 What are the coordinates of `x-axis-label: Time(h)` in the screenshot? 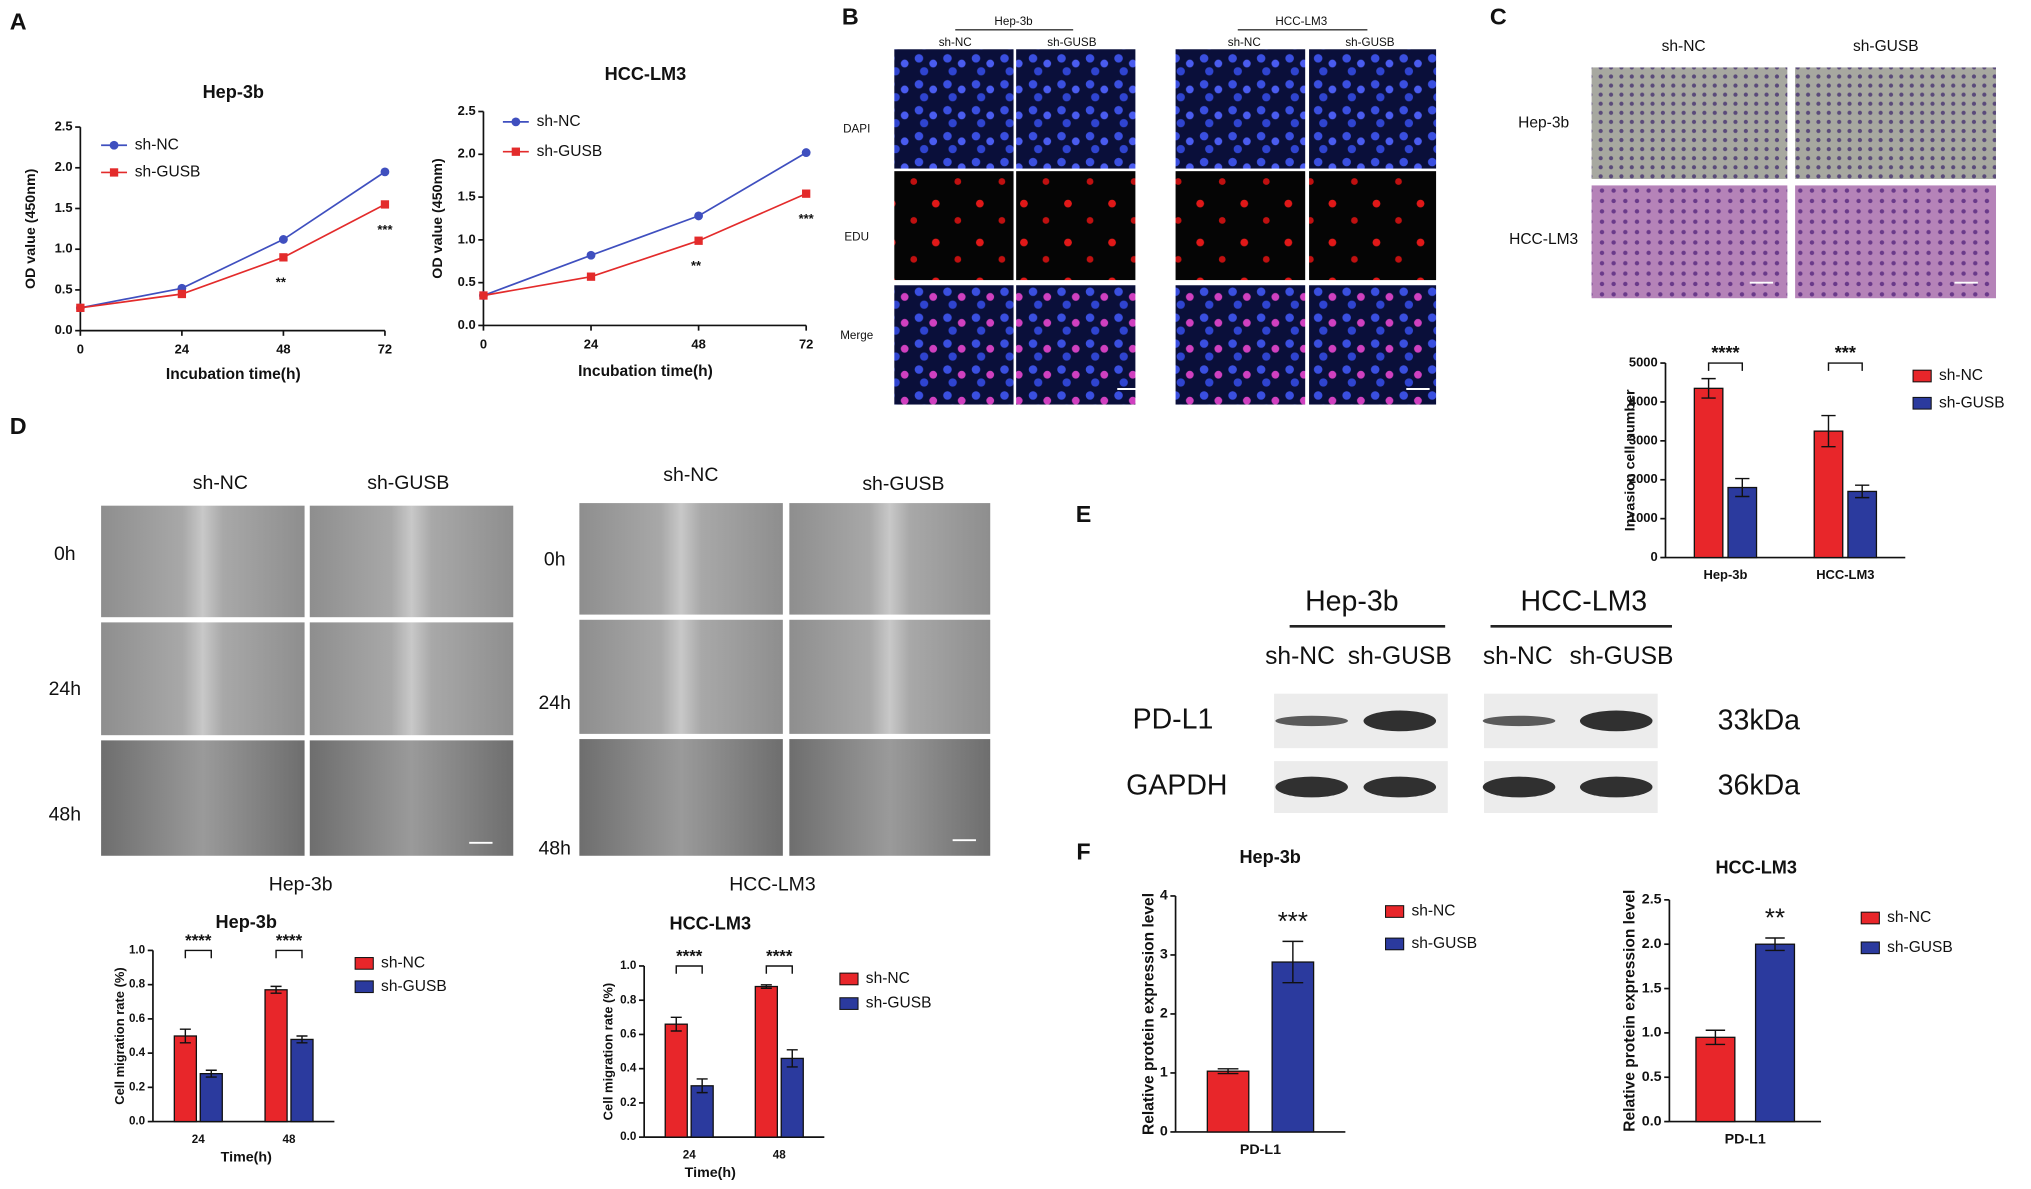 It's located at (710, 1173).